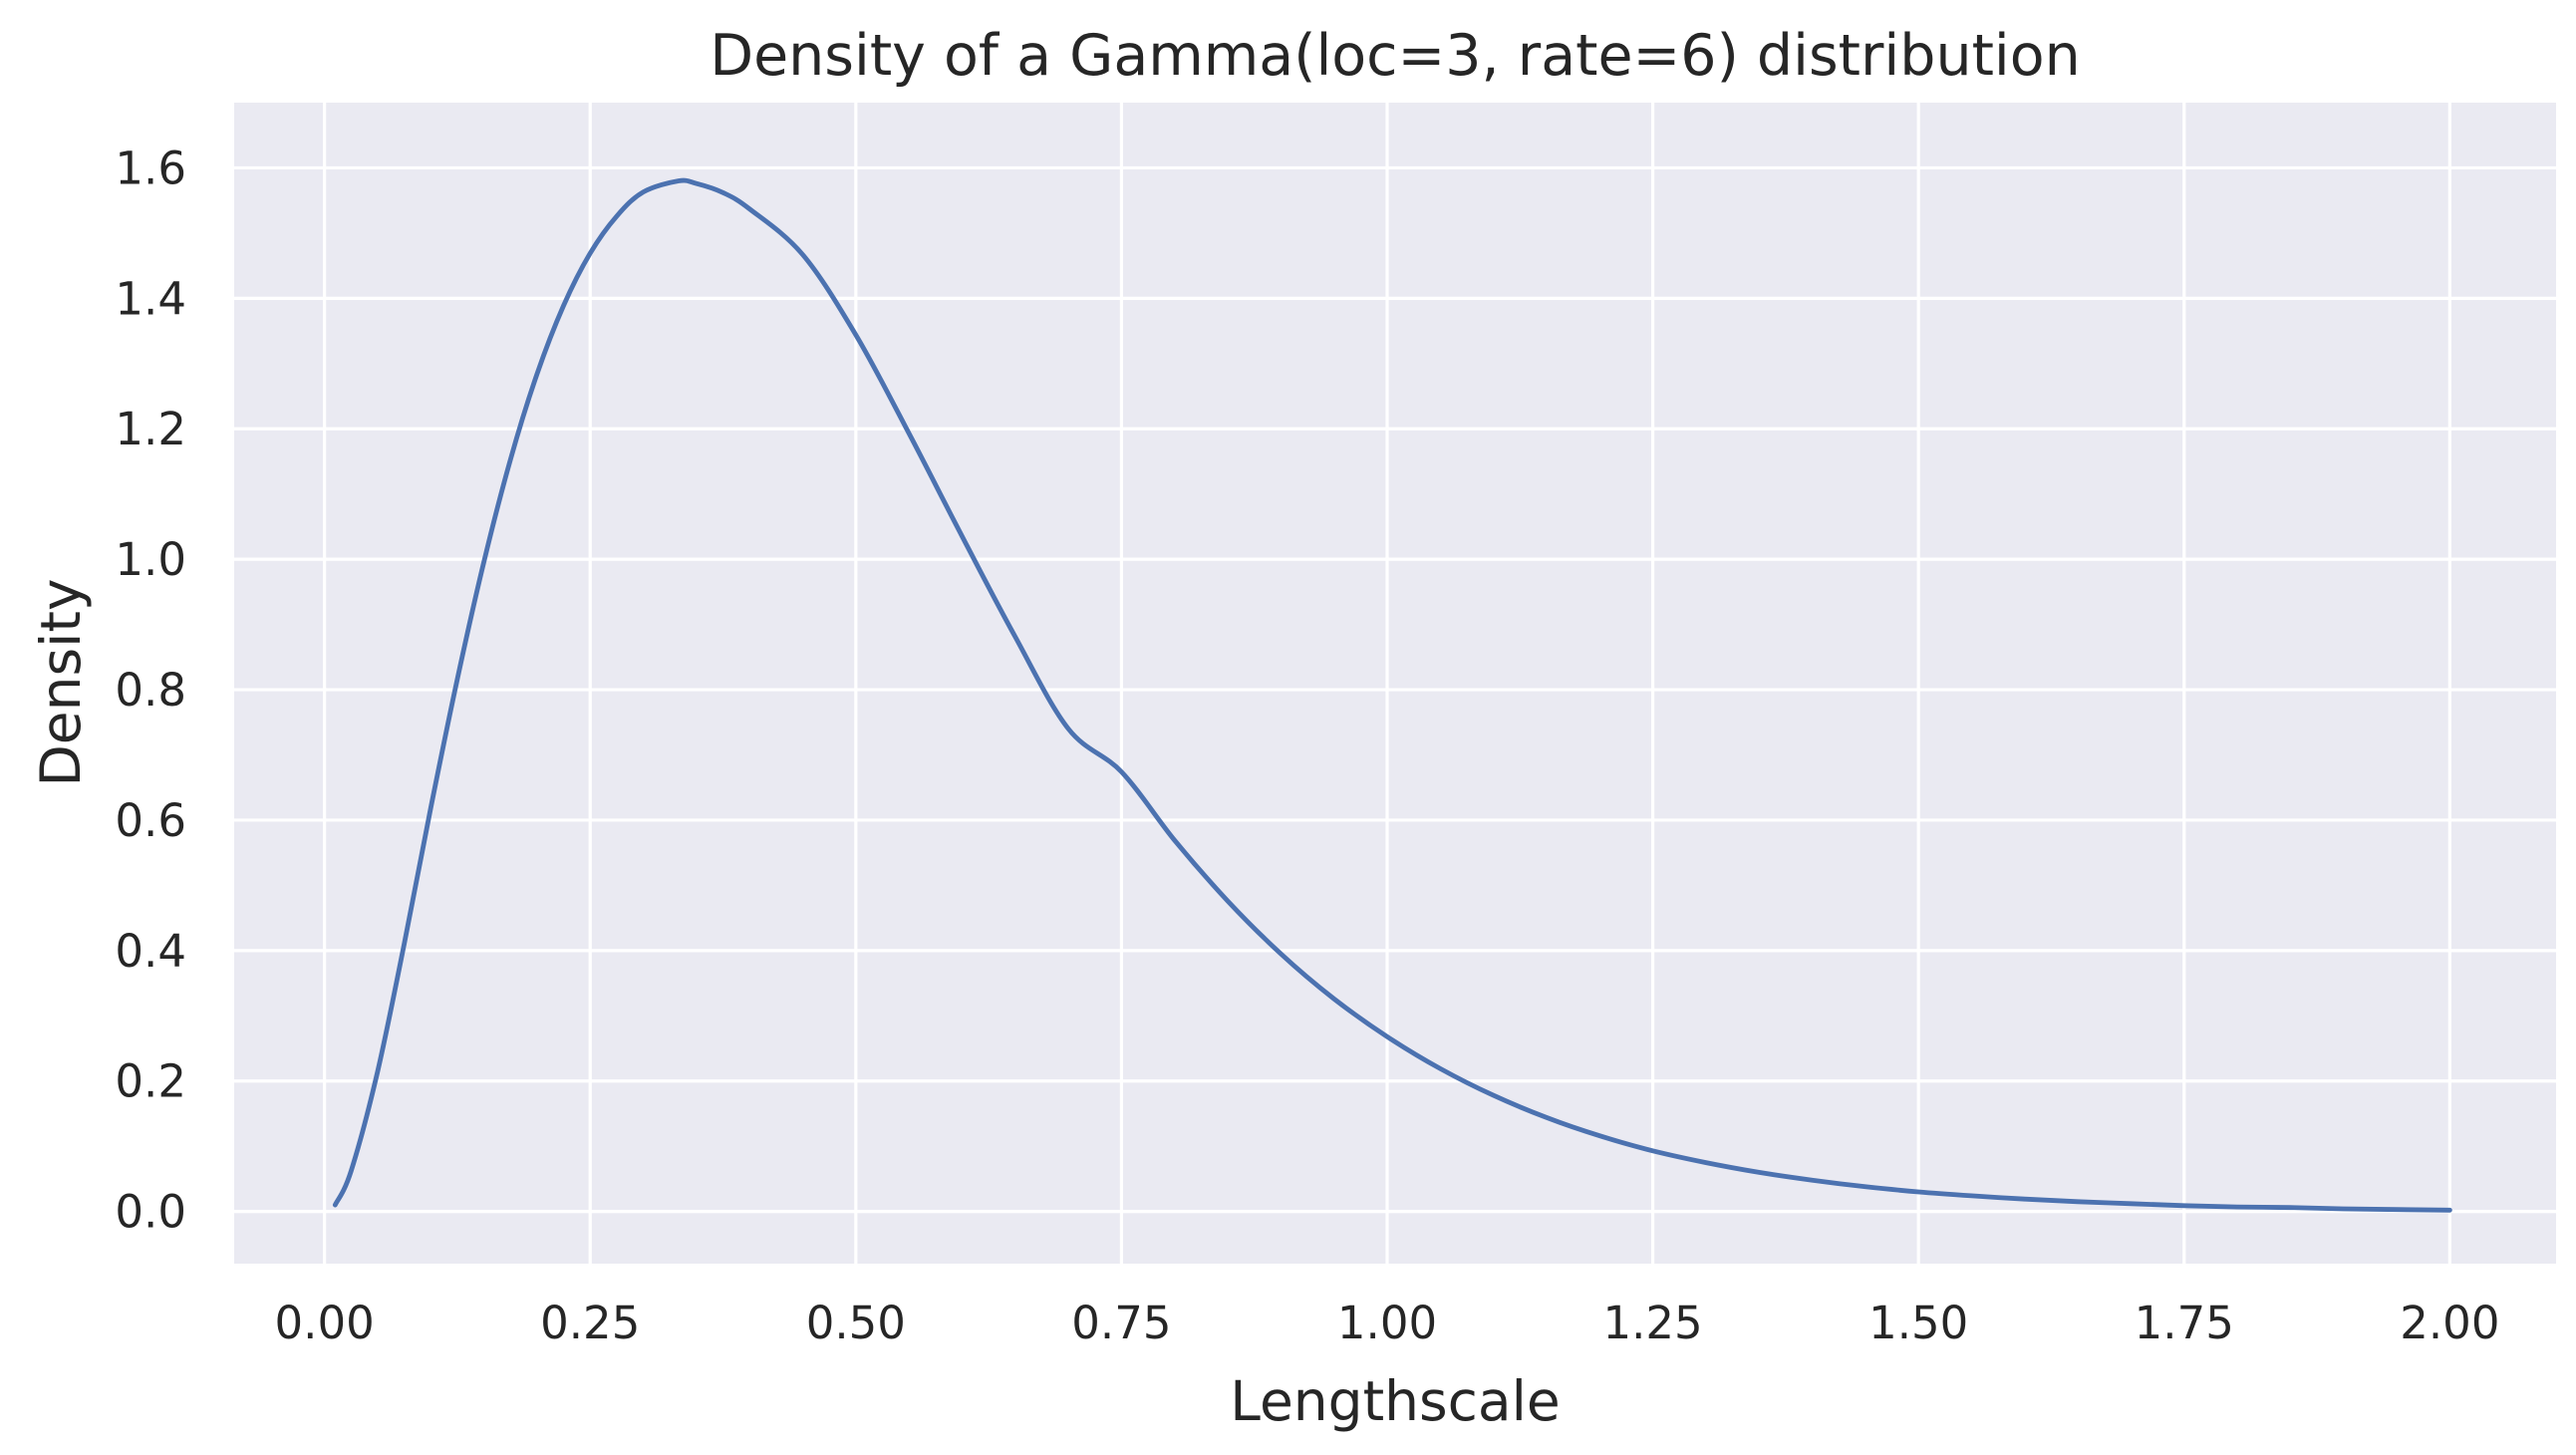 The width and height of the screenshot is (2576, 1455). What do you see at coordinates (1918, 1323) in the screenshot?
I see `x-tick-label: 1.50` at bounding box center [1918, 1323].